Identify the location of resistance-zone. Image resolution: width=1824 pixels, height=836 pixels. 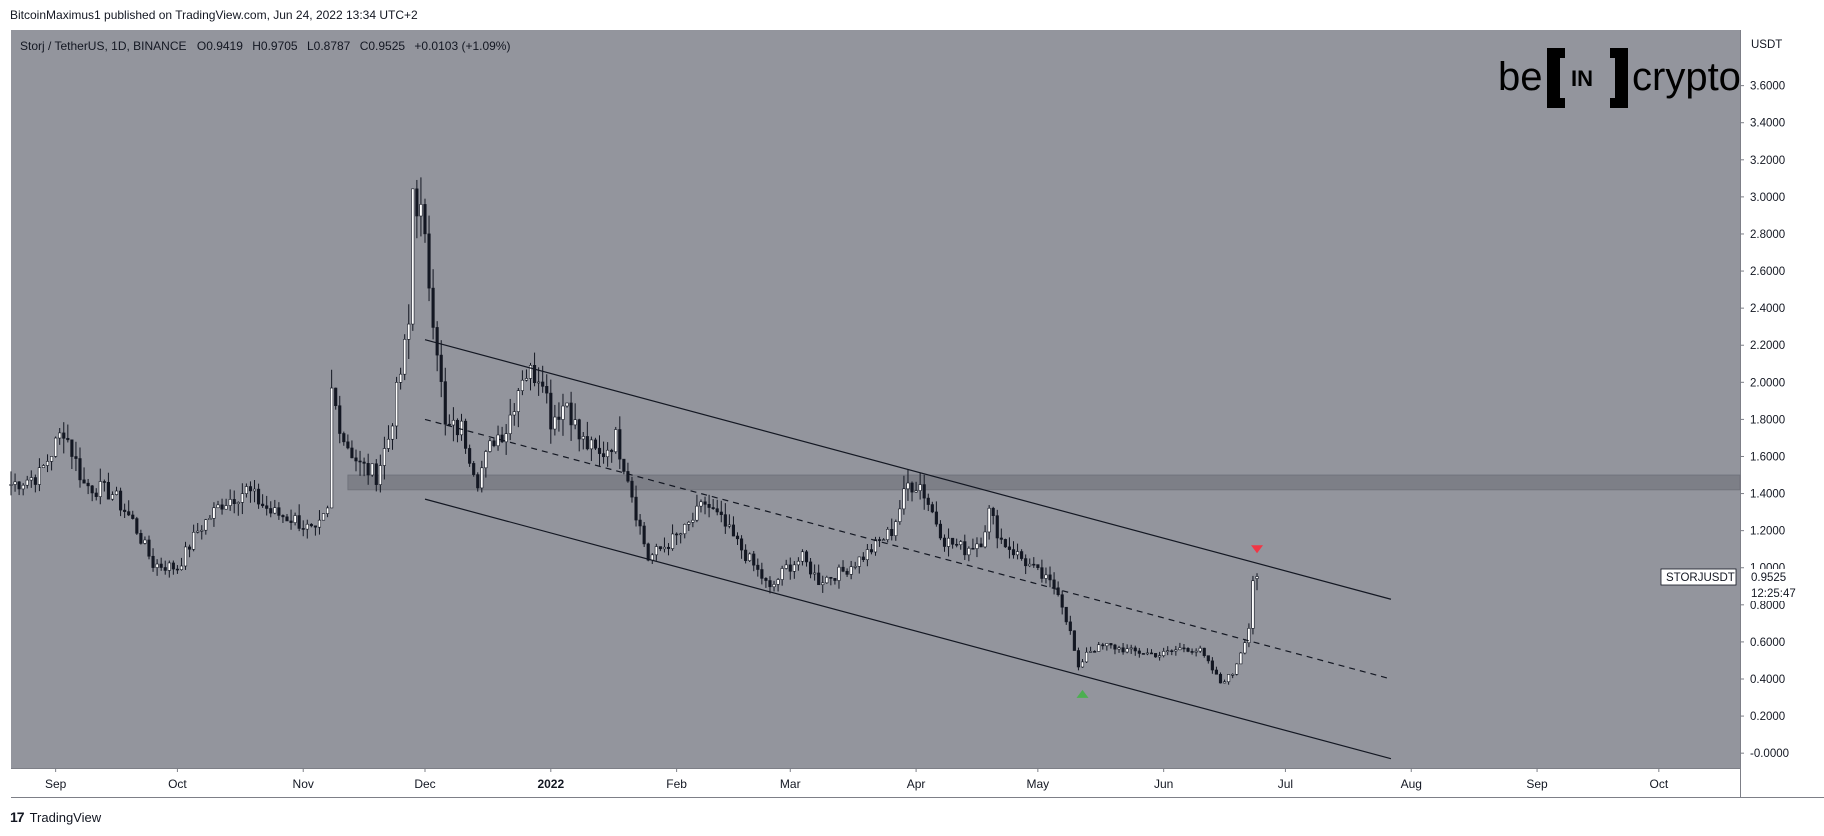
(1044, 482).